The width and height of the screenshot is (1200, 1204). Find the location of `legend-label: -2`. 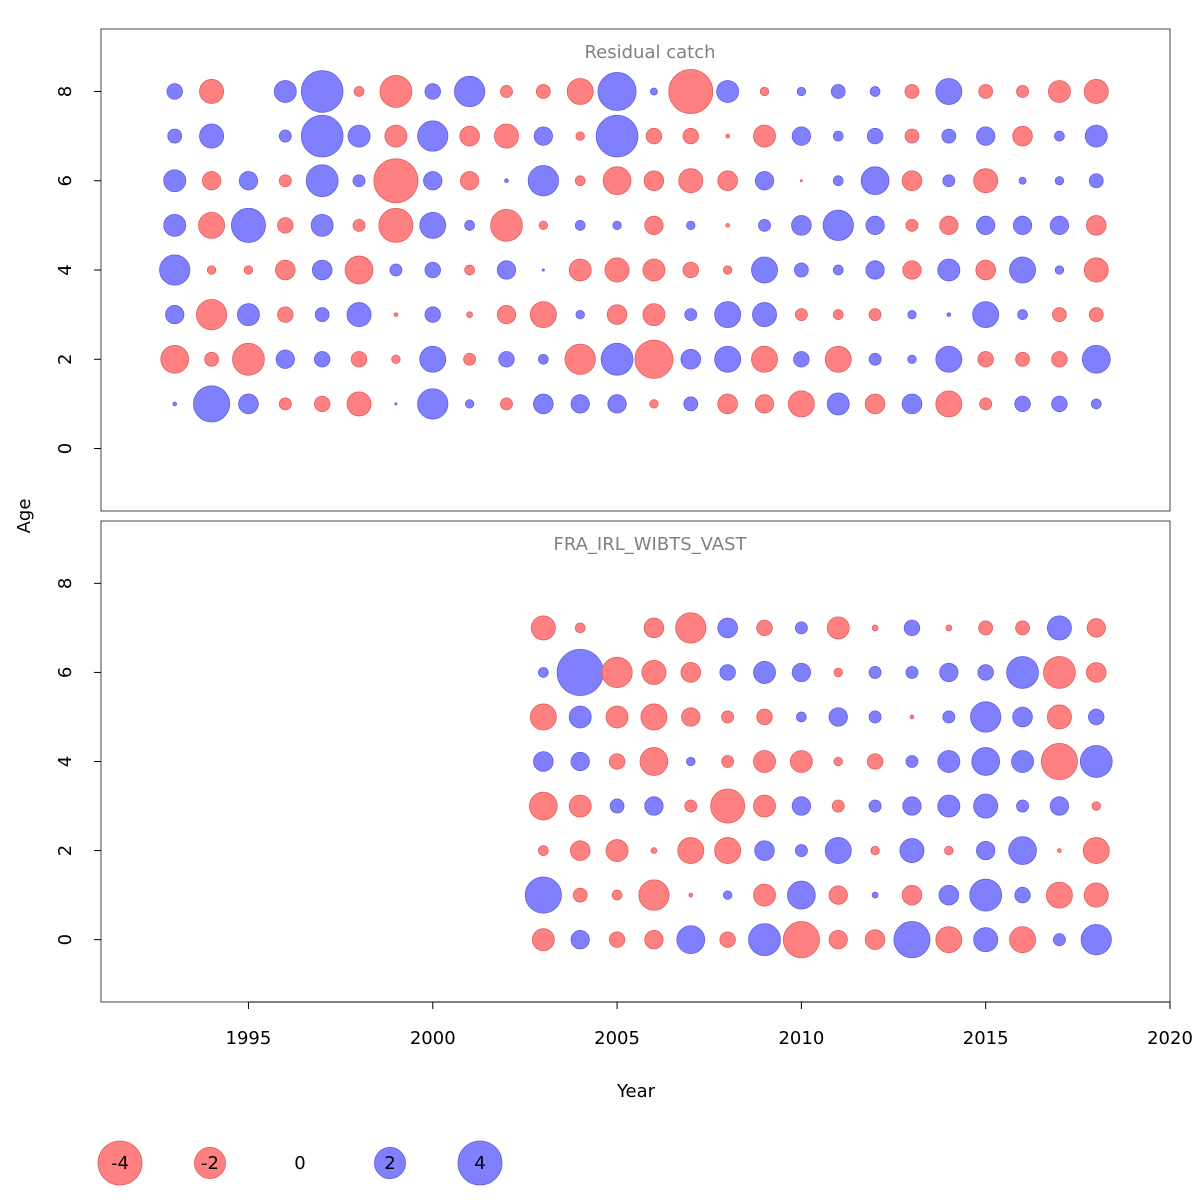

legend-label: -2 is located at coordinates (210, 1163).